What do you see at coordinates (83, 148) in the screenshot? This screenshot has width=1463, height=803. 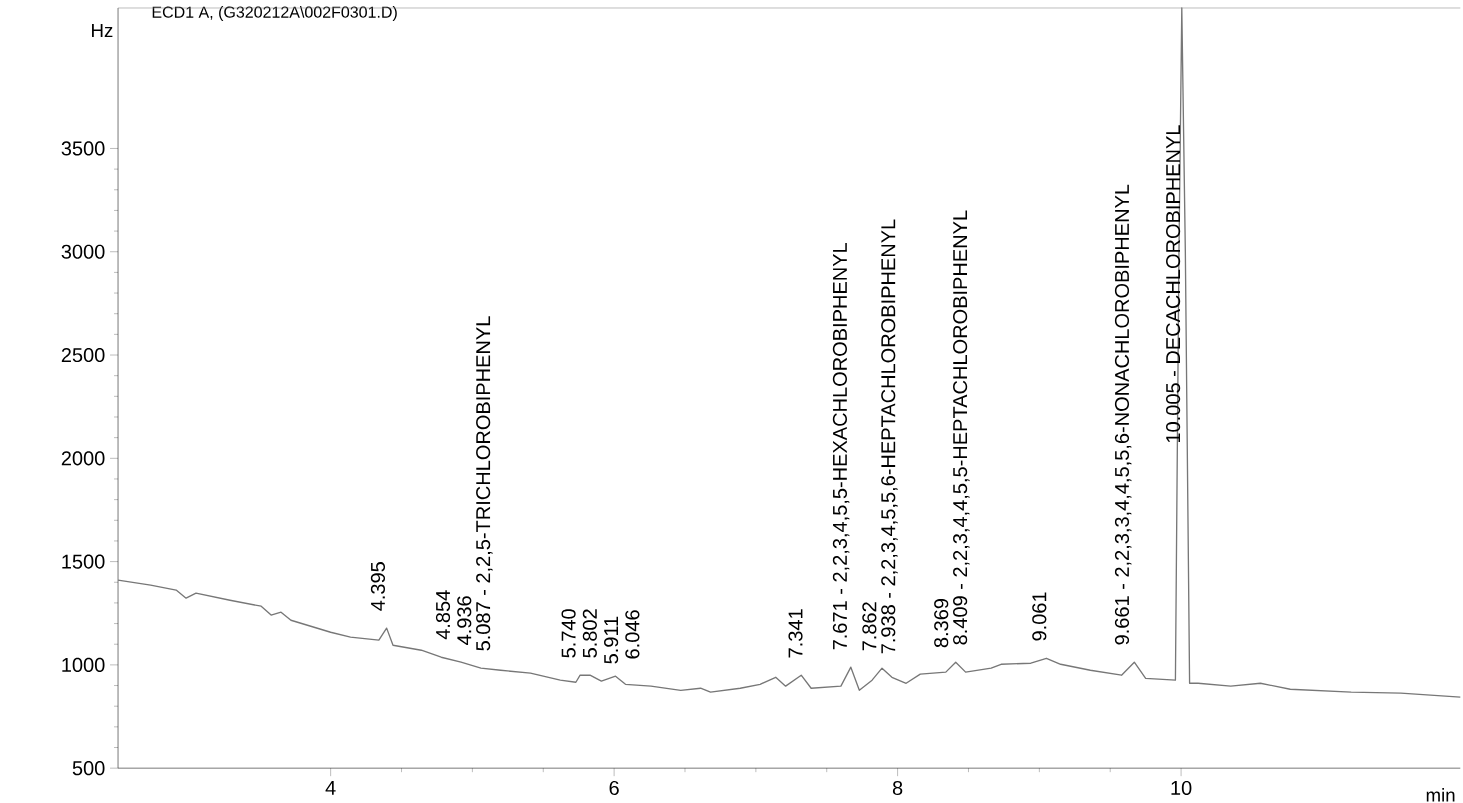 I see `y-tick-label: 3500` at bounding box center [83, 148].